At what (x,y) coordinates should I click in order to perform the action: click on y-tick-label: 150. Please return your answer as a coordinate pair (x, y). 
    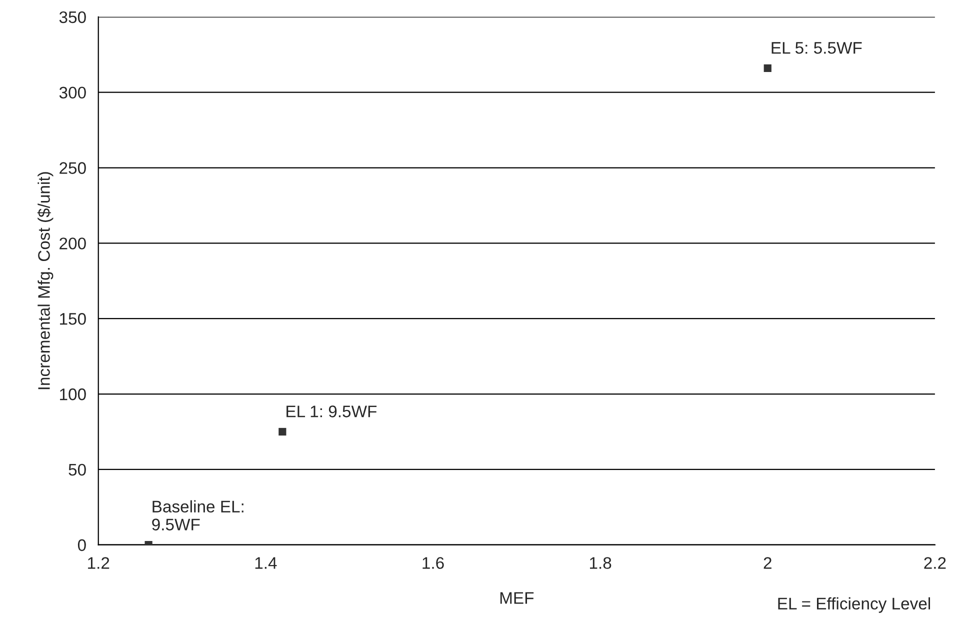
    Looking at the image, I should click on (73, 319).